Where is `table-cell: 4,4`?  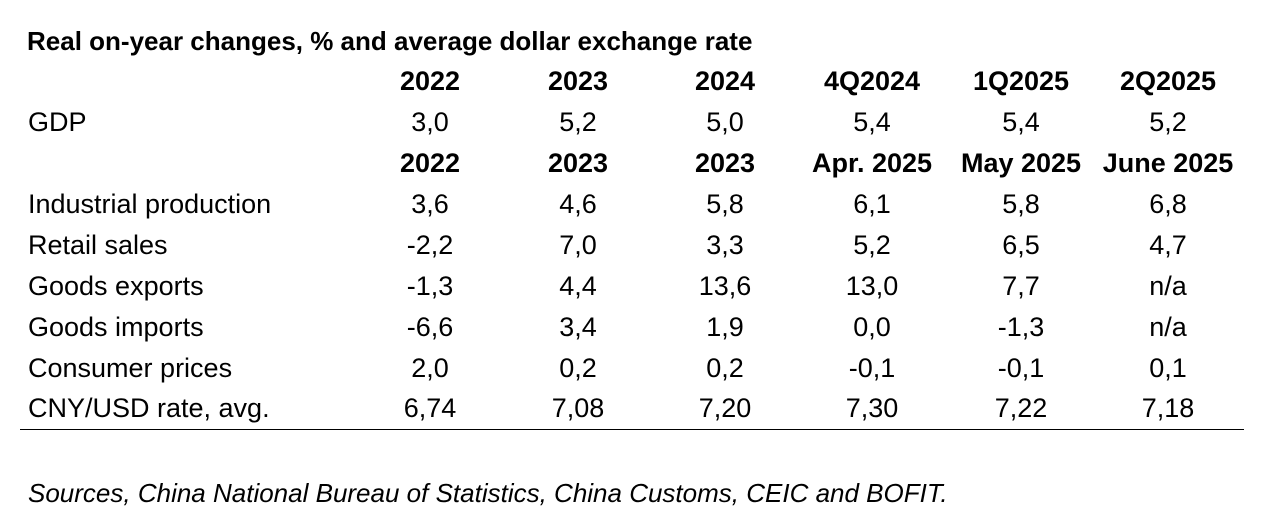
table-cell: 4,4 is located at coordinates (578, 286).